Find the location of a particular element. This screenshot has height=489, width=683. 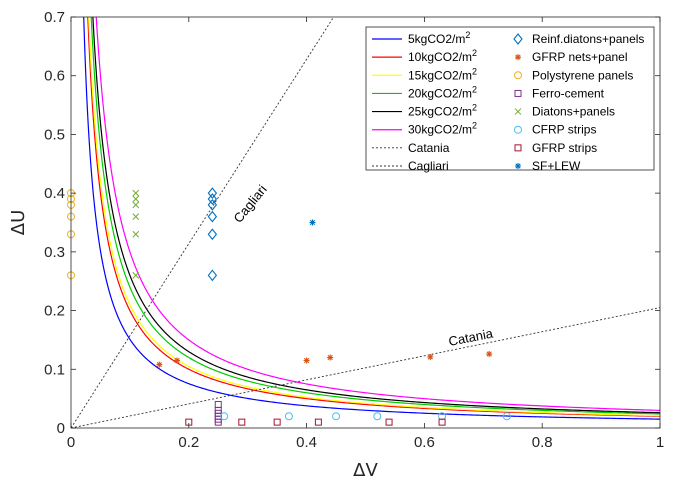

x-tick-label-0: 0 is located at coordinates (71, 442).